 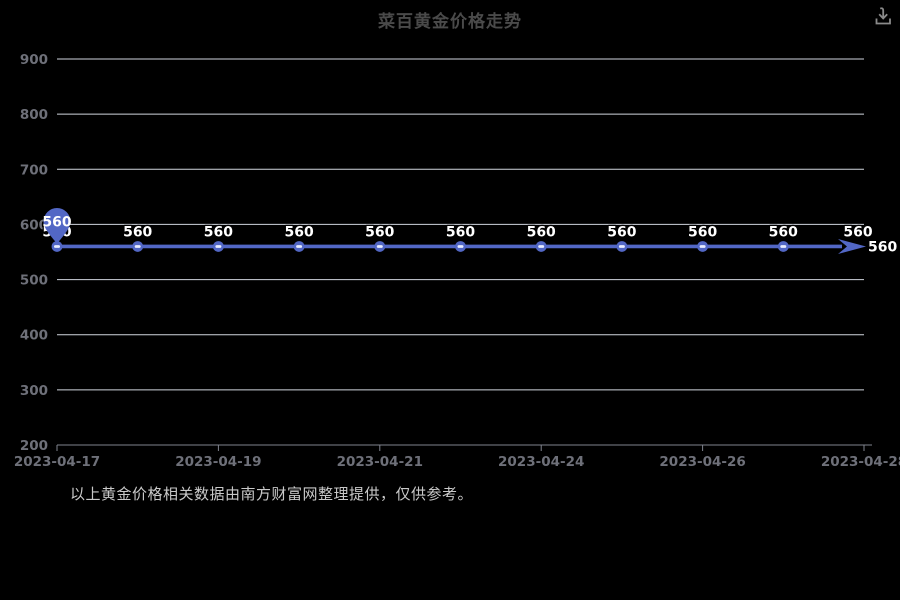 I want to click on x-axis-tick-label: 2023-04-28, so click(x=860, y=462).